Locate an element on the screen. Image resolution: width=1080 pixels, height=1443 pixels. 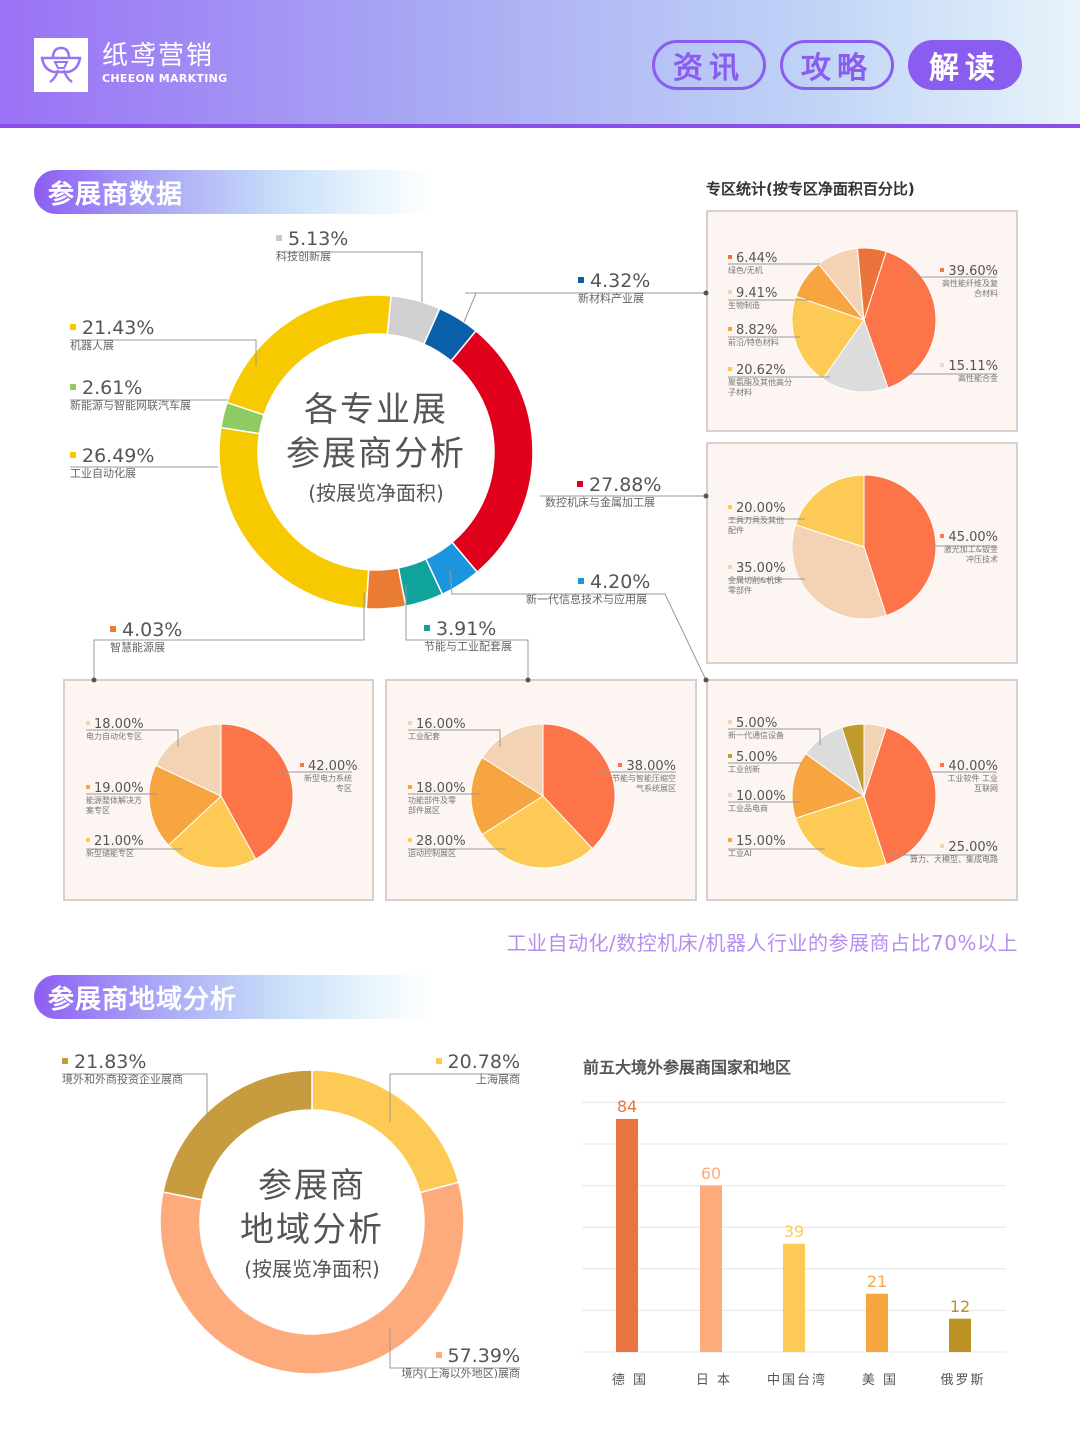
center-line-1: 各专业展 is located at coordinates (376, 410).